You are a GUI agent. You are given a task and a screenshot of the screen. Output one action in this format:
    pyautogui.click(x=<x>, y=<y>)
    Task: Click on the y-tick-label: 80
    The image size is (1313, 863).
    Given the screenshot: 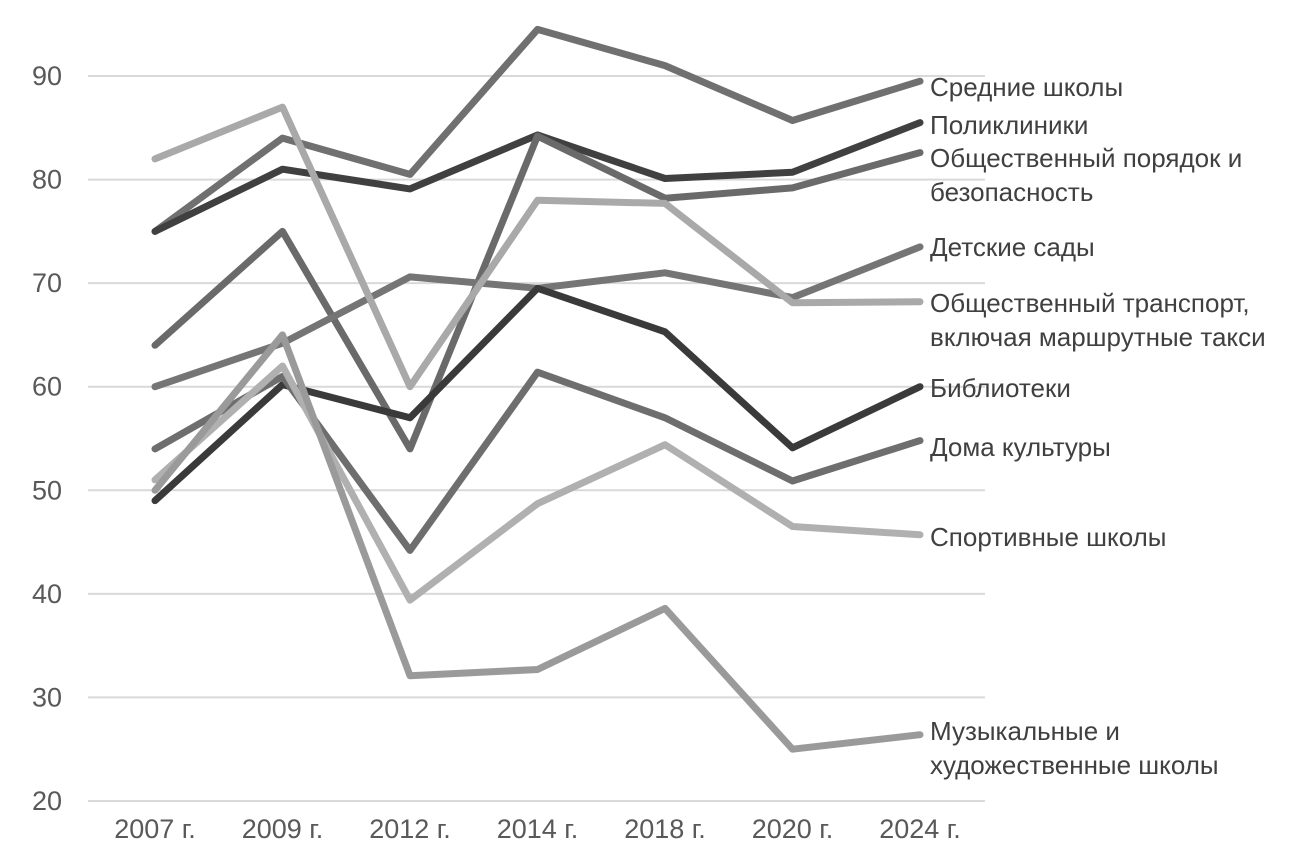 What is the action you would take?
    pyautogui.click(x=47, y=180)
    